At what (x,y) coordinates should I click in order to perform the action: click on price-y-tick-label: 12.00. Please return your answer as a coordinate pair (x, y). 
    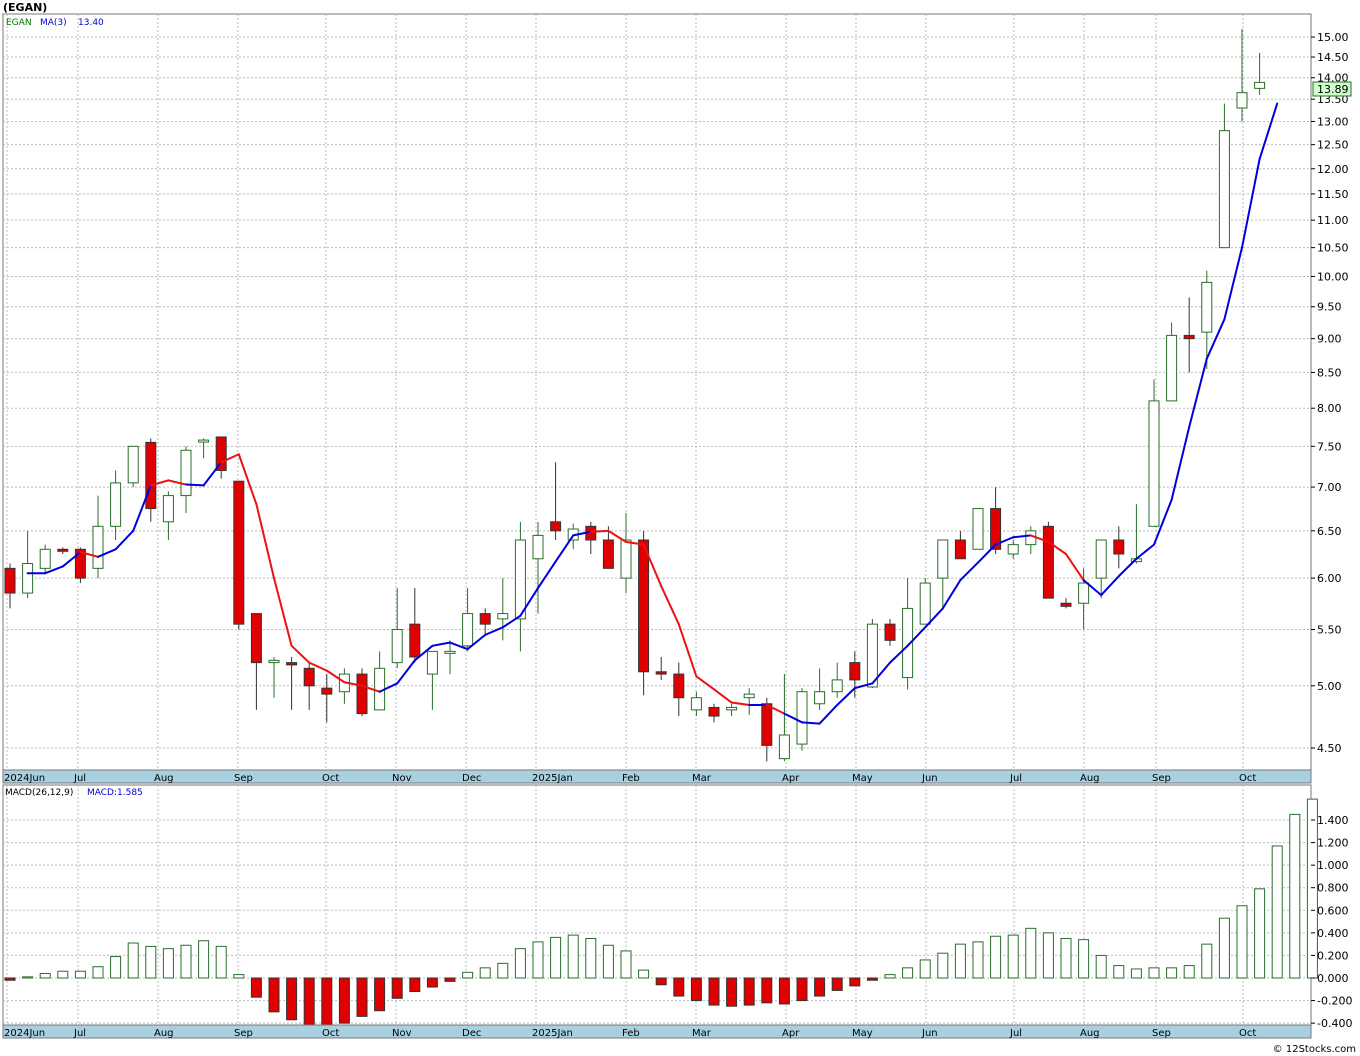
    Looking at the image, I should click on (1333, 169).